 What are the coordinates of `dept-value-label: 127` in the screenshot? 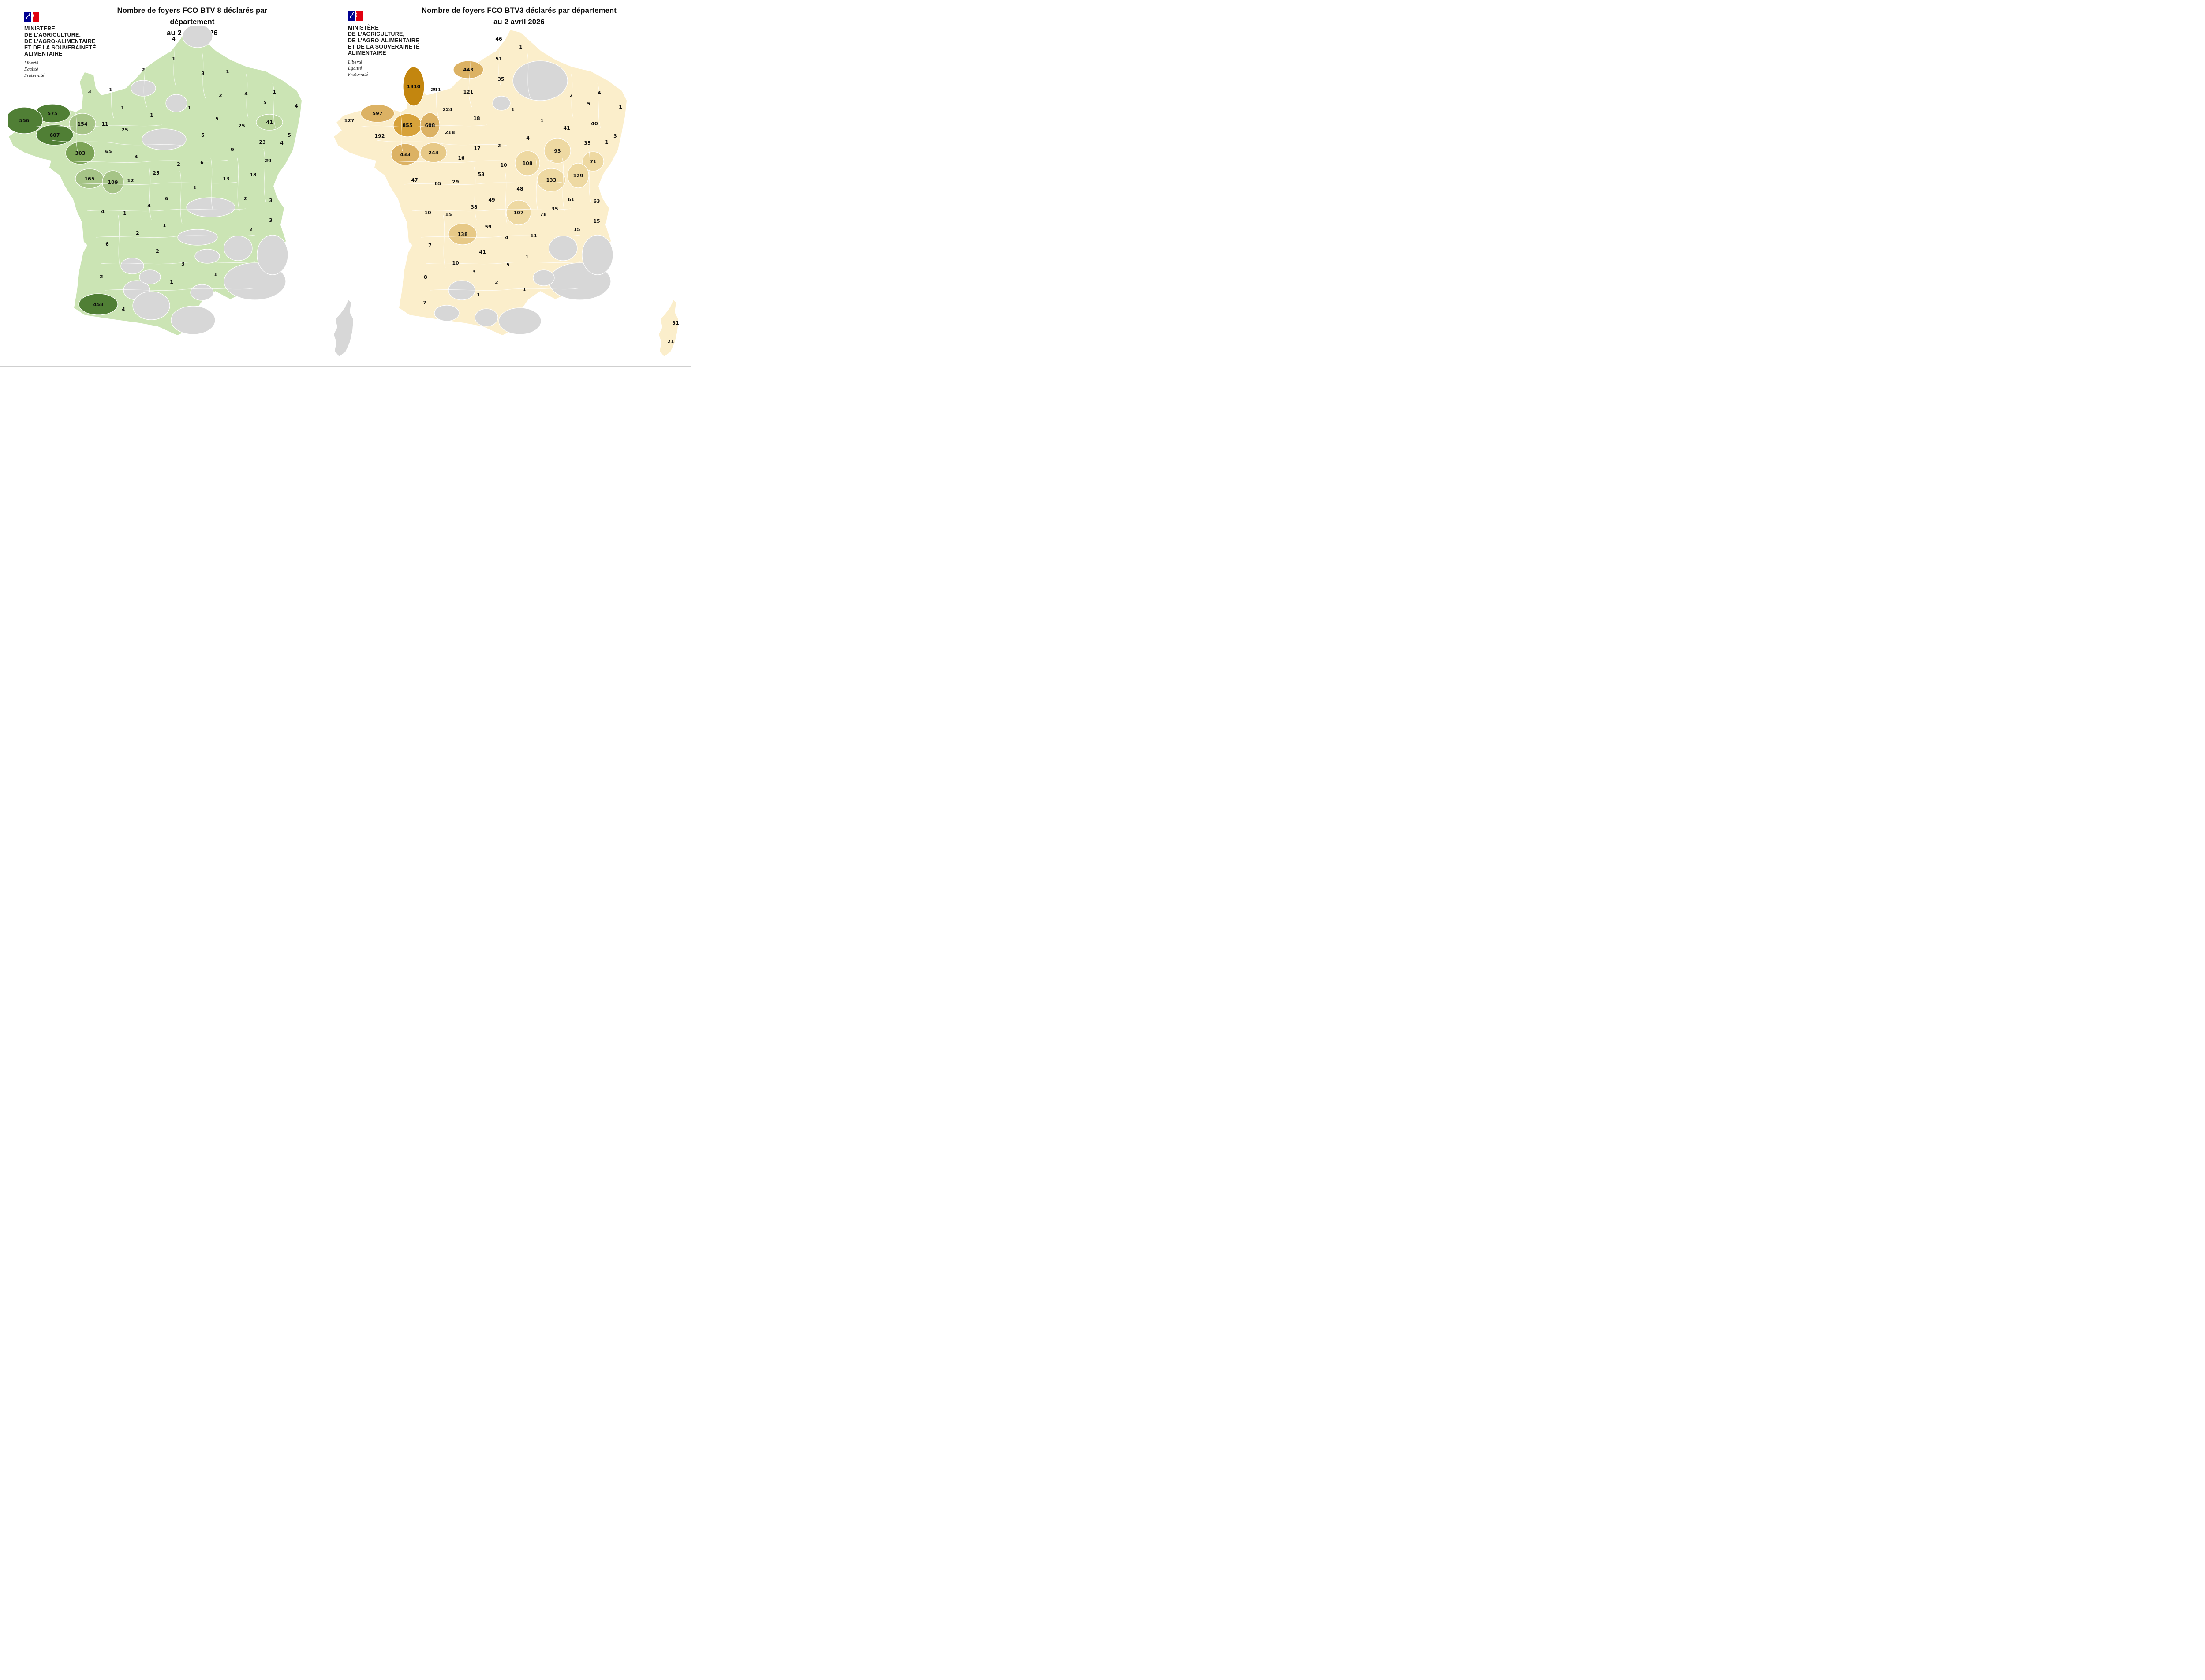 It's located at (349, 121).